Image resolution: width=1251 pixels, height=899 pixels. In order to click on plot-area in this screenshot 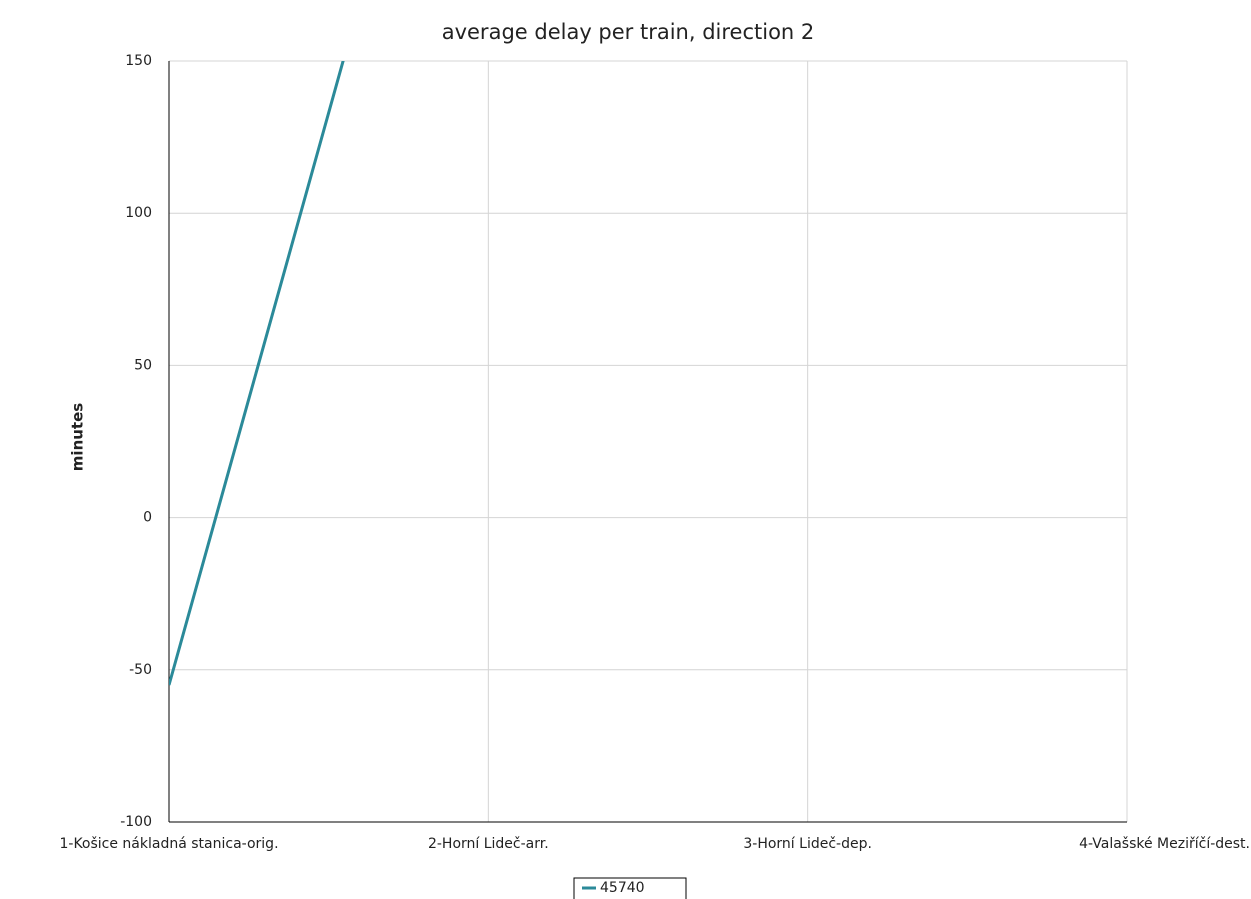, I will do `click(257, 373)`.